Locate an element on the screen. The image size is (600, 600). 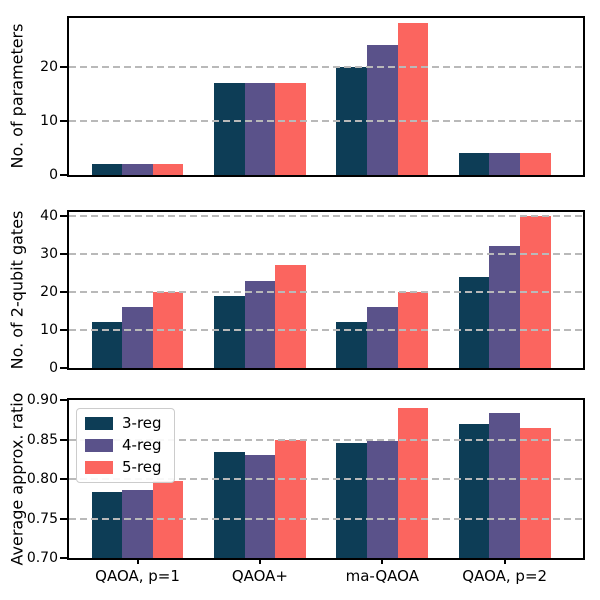
legend: 3-reg 4-reg 5-reg is located at coordinates (125, 445).